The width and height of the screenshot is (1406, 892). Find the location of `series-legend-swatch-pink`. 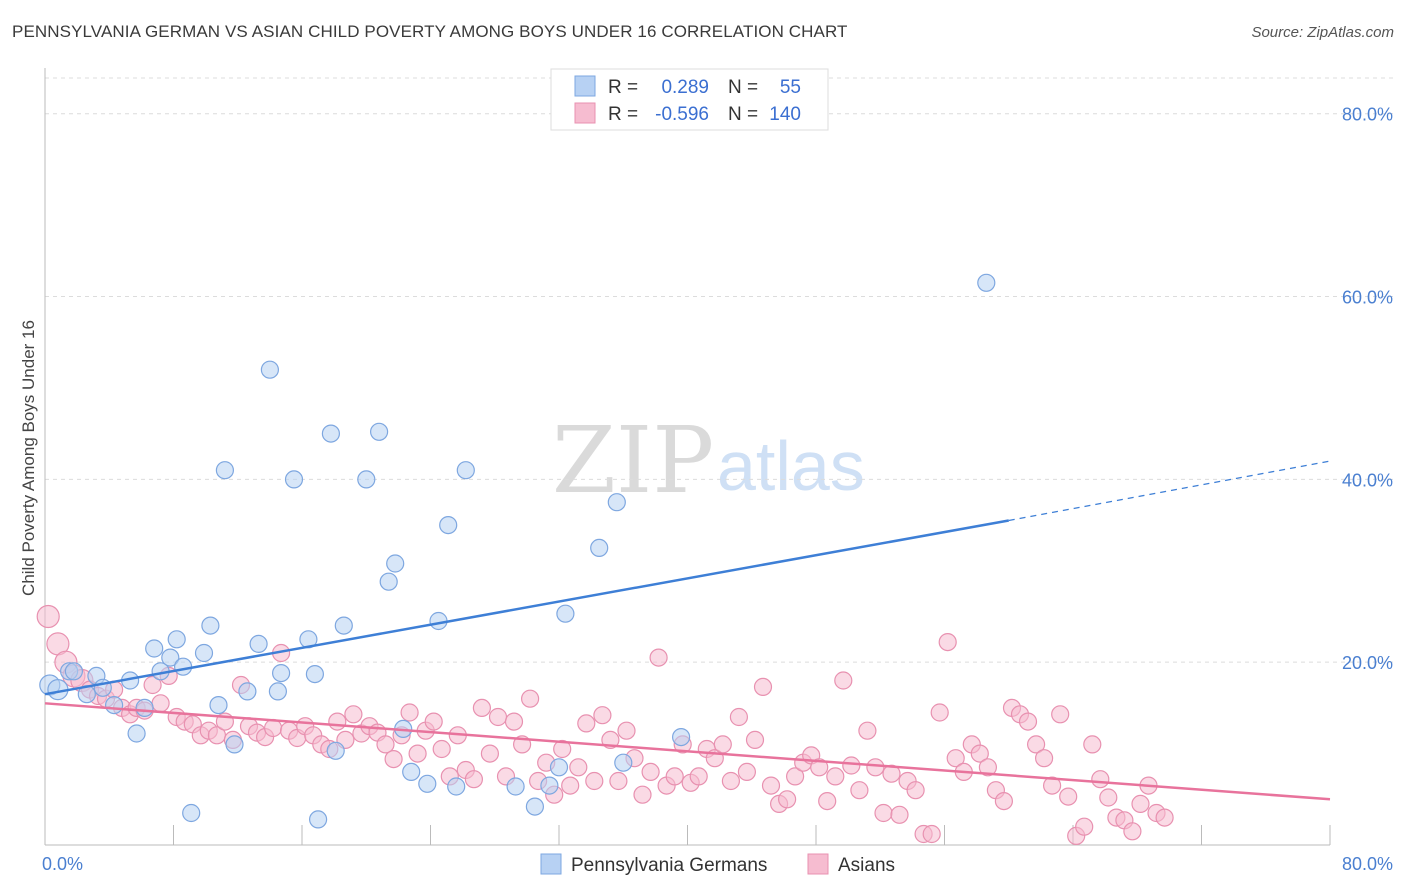

series-legend-swatch-pink is located at coordinates (818, 864).